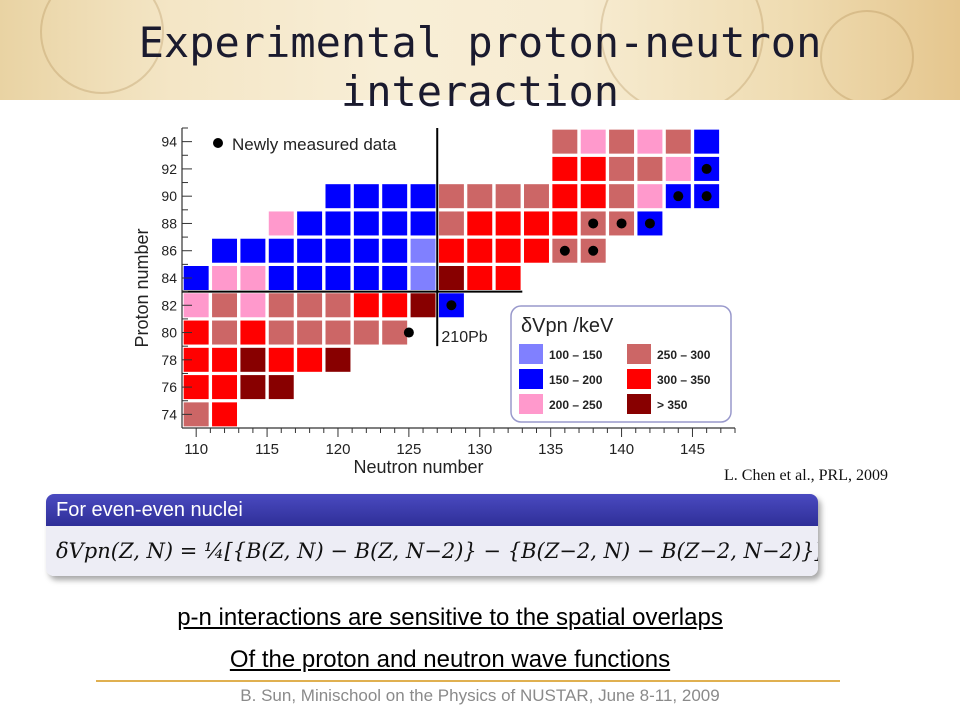 This screenshot has width=960, height=720. What do you see at coordinates (567, 326) in the screenshot?
I see `legend-title: δVpn /keV` at bounding box center [567, 326].